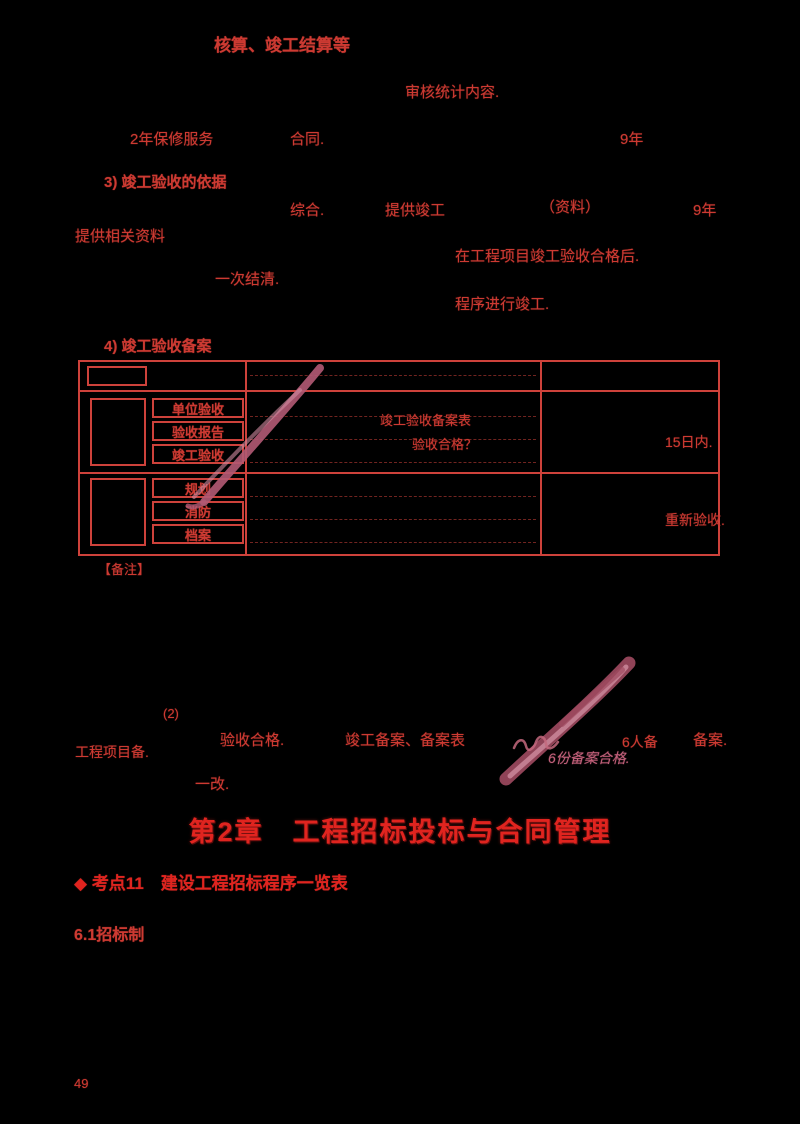  Describe the element at coordinates (541, 458) in the screenshot. I see `table-vline` at that location.